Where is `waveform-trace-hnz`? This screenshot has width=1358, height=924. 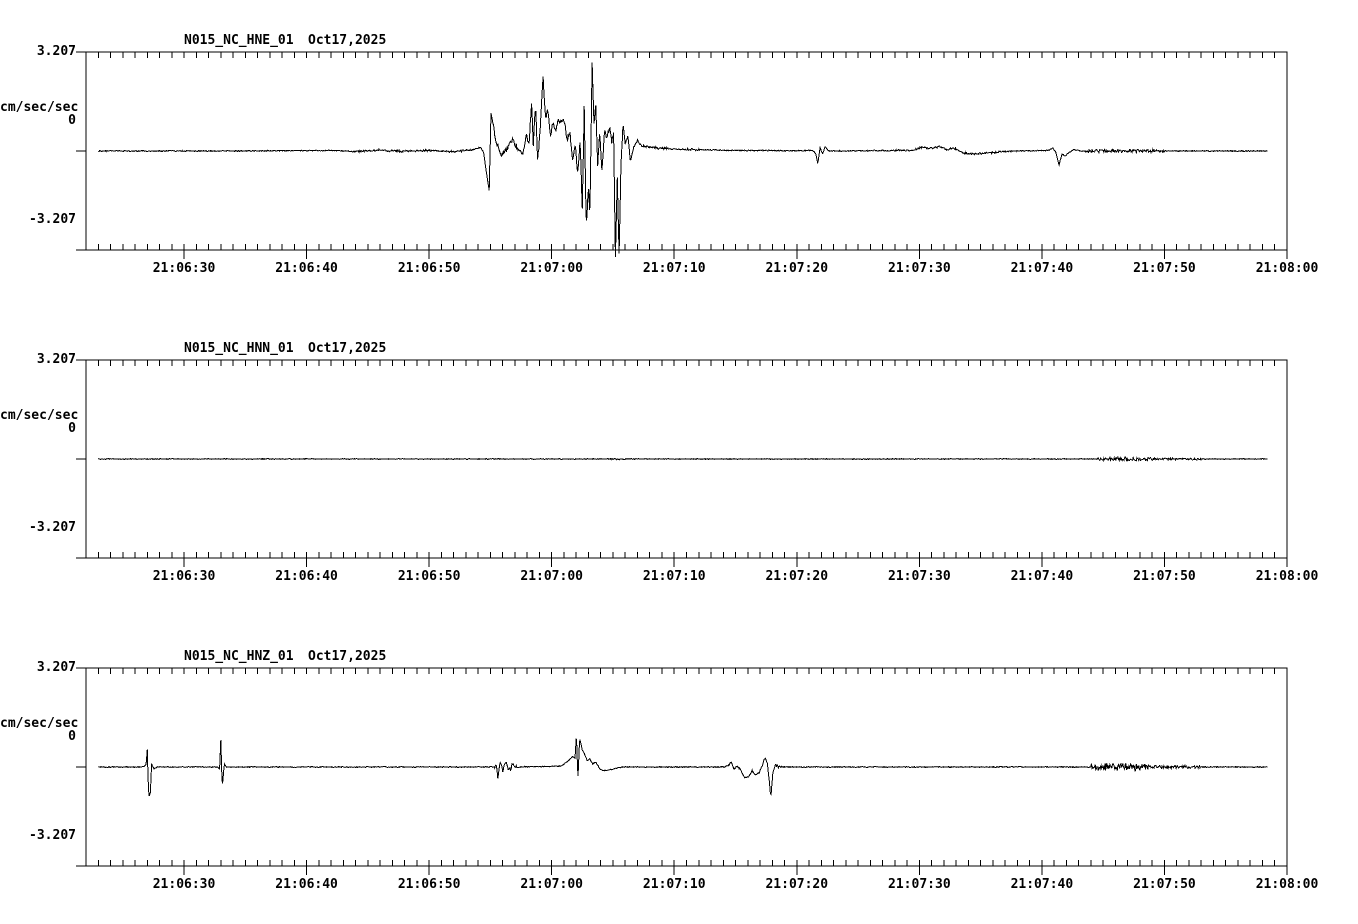
waveform-trace-hnz is located at coordinates (683, 767).